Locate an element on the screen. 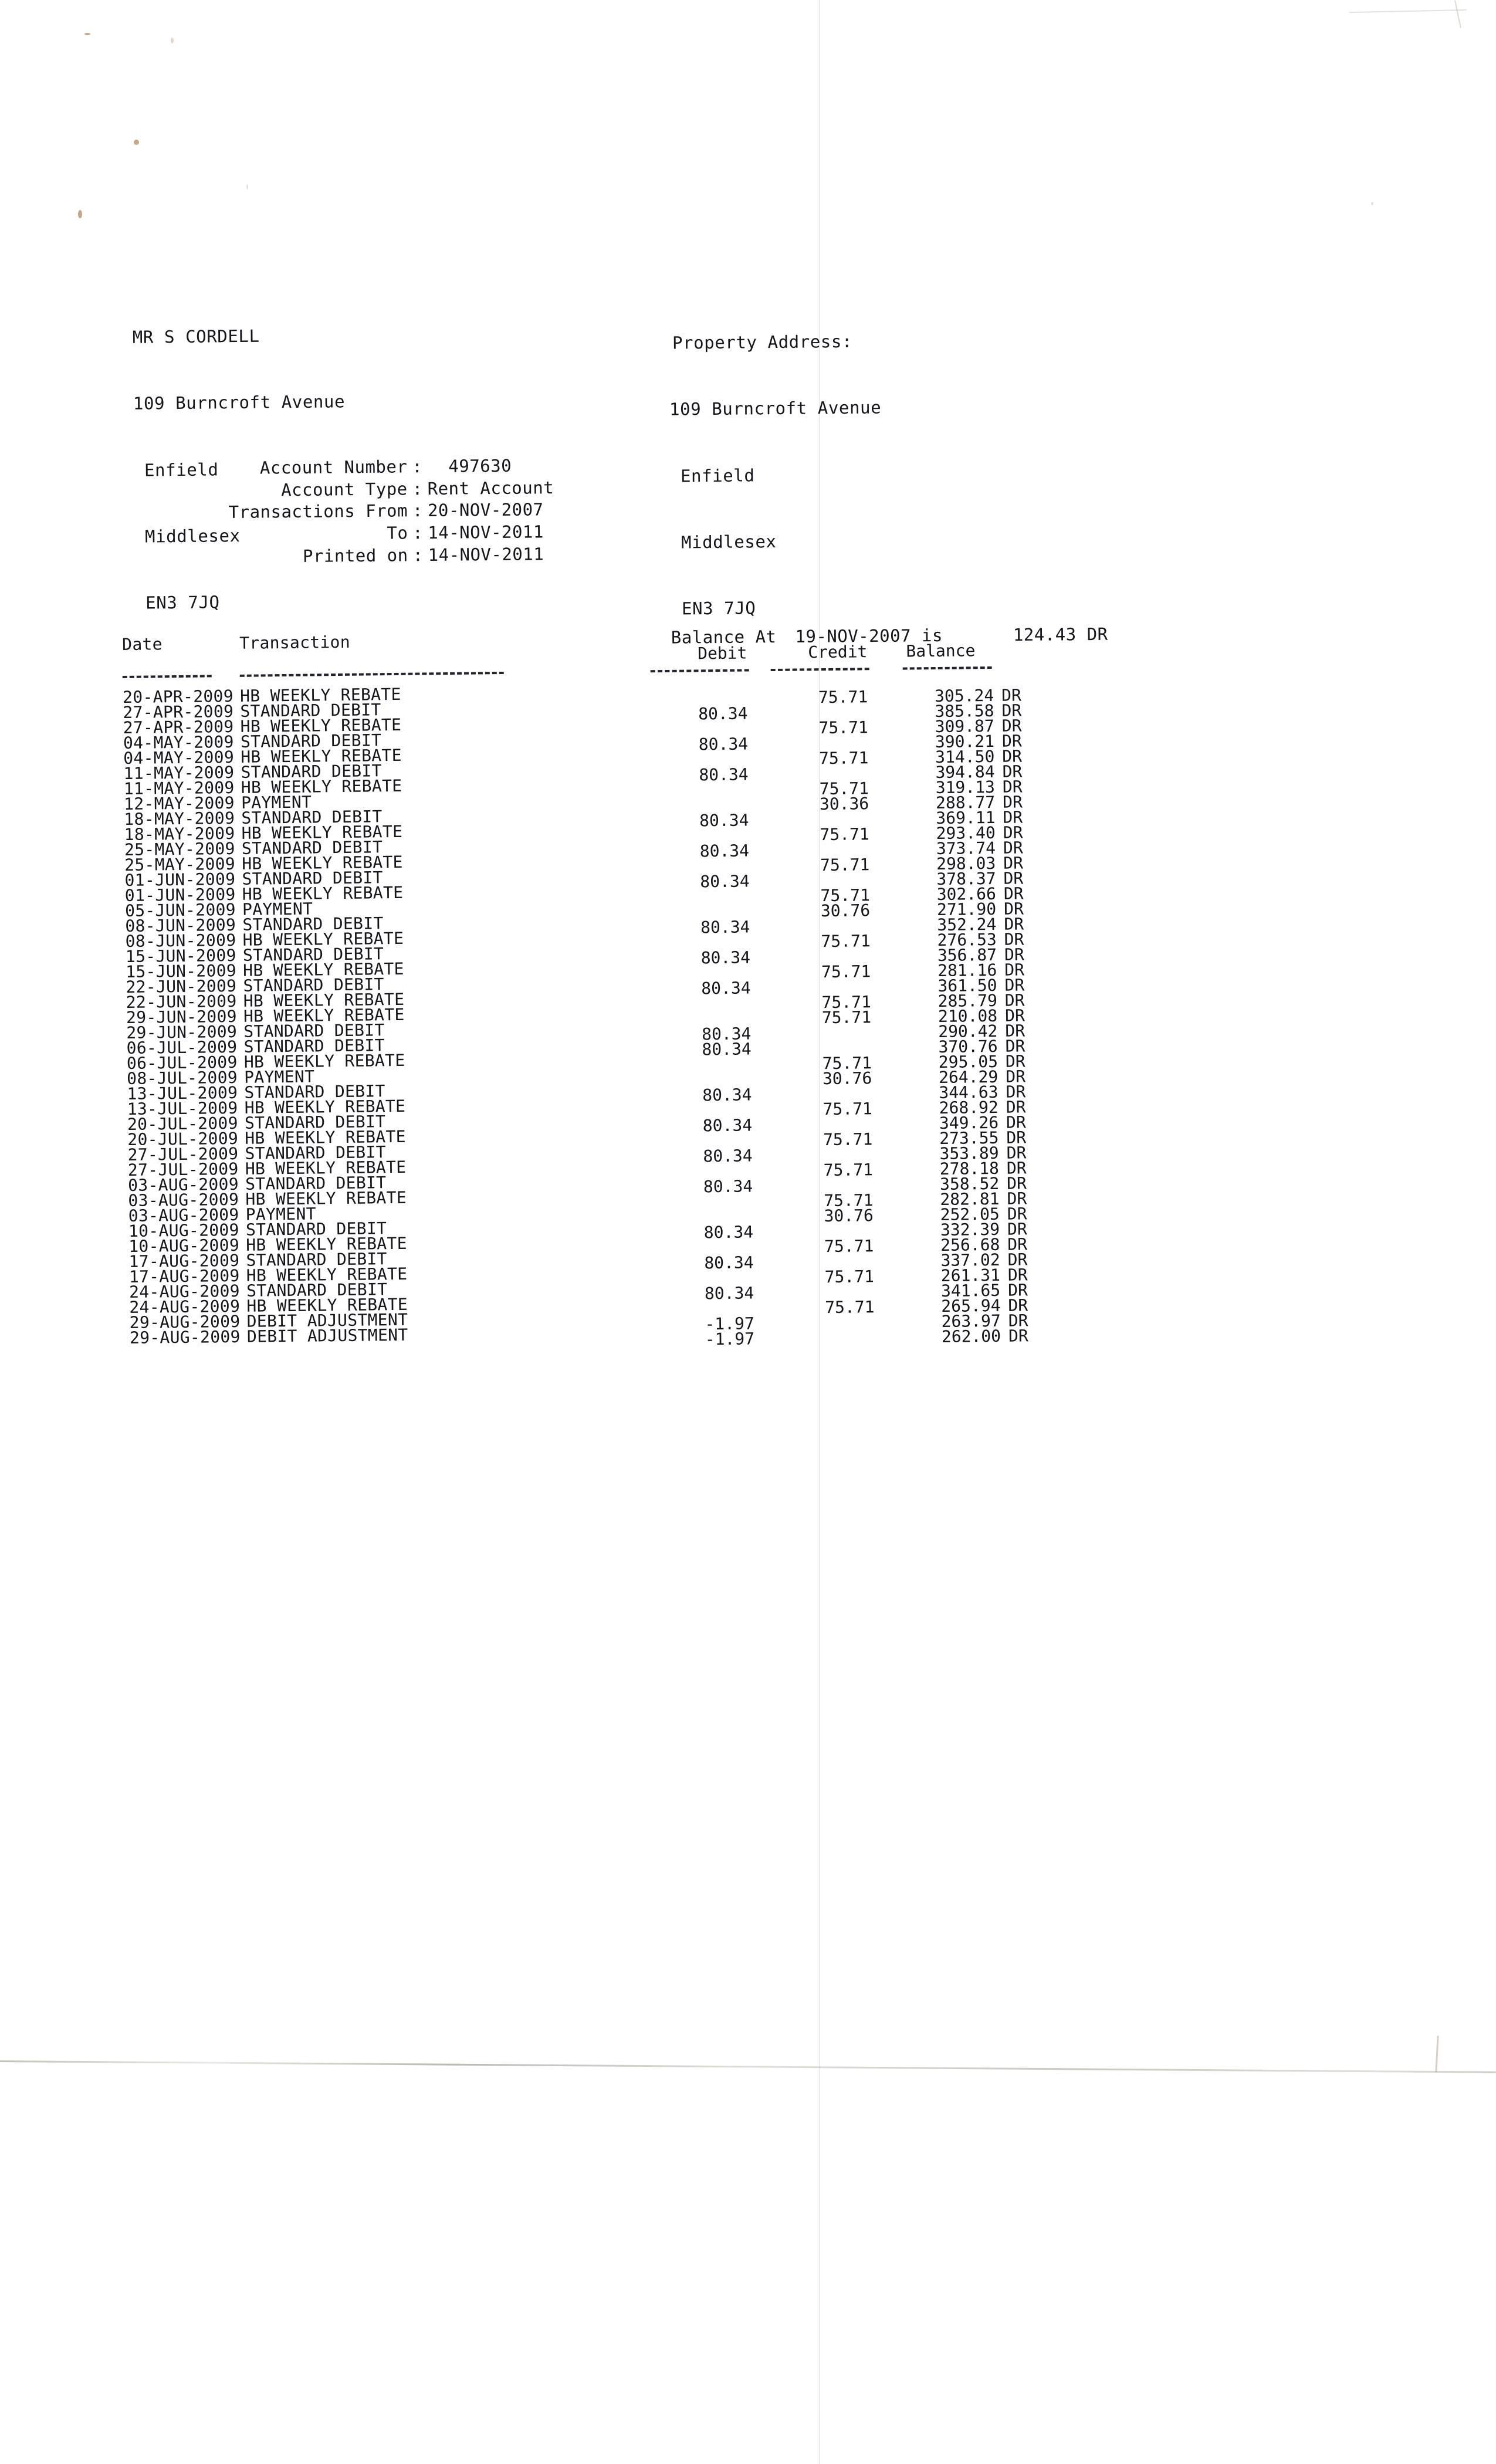 The height and width of the screenshot is (2464, 1496). column-header-debit: Debit is located at coordinates (722, 653).